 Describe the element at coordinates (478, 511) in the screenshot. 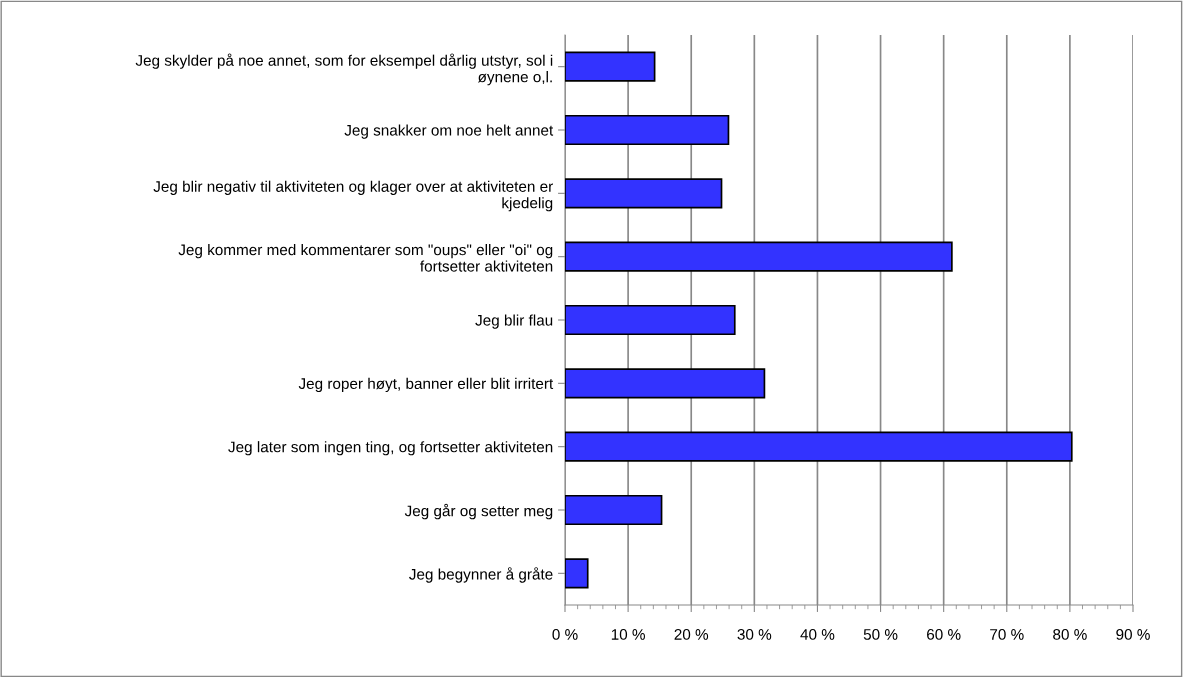

I see `y-tick-label: Jeg går og setter meg` at that location.